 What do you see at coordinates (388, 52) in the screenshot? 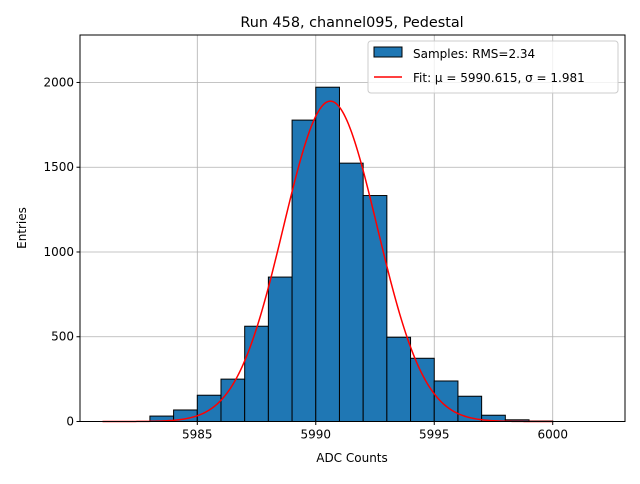
I see `legend-histogram-swatch` at bounding box center [388, 52].